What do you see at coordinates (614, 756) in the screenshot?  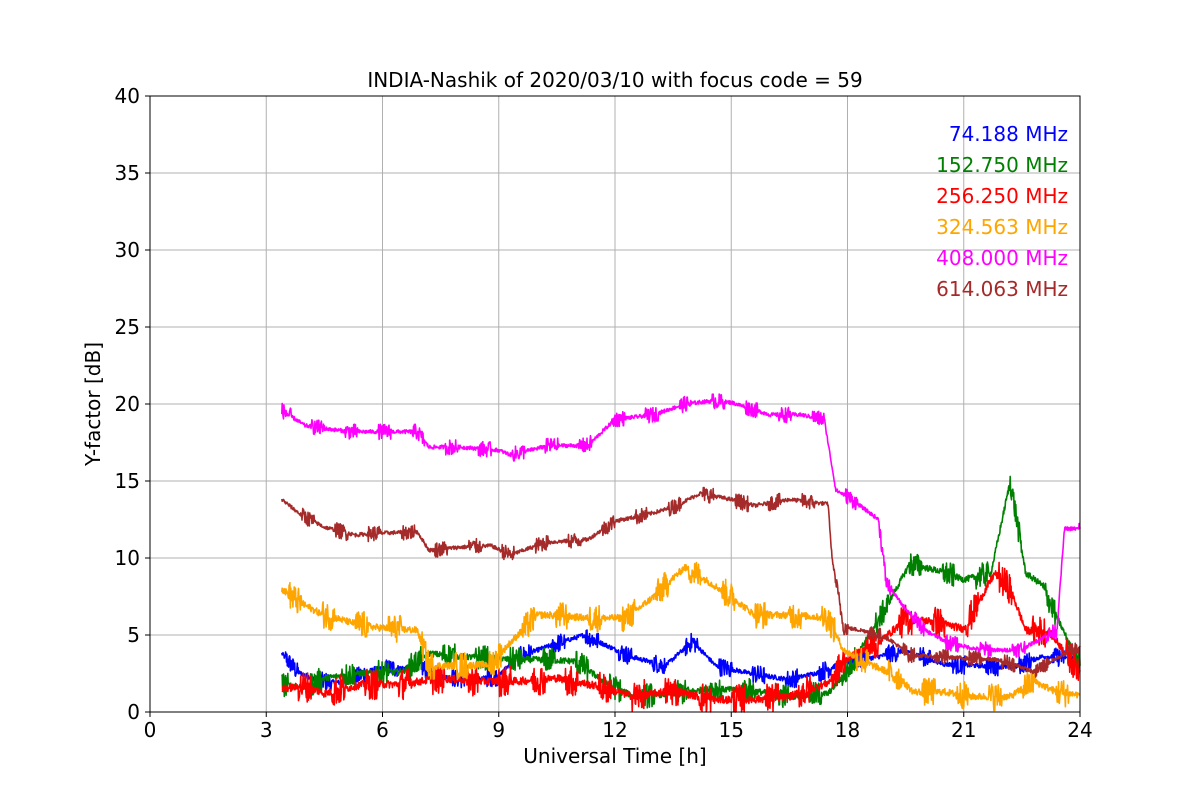 I see `x-axis-label: Universal Time [h]` at bounding box center [614, 756].